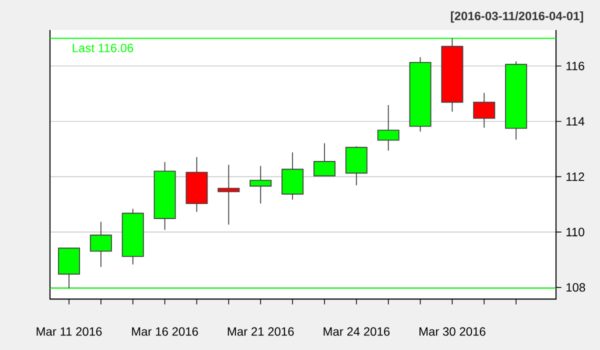 Image resolution: width=600 pixels, height=350 pixels. I want to click on x-tick-label: Mar 30 2016, so click(453, 331).